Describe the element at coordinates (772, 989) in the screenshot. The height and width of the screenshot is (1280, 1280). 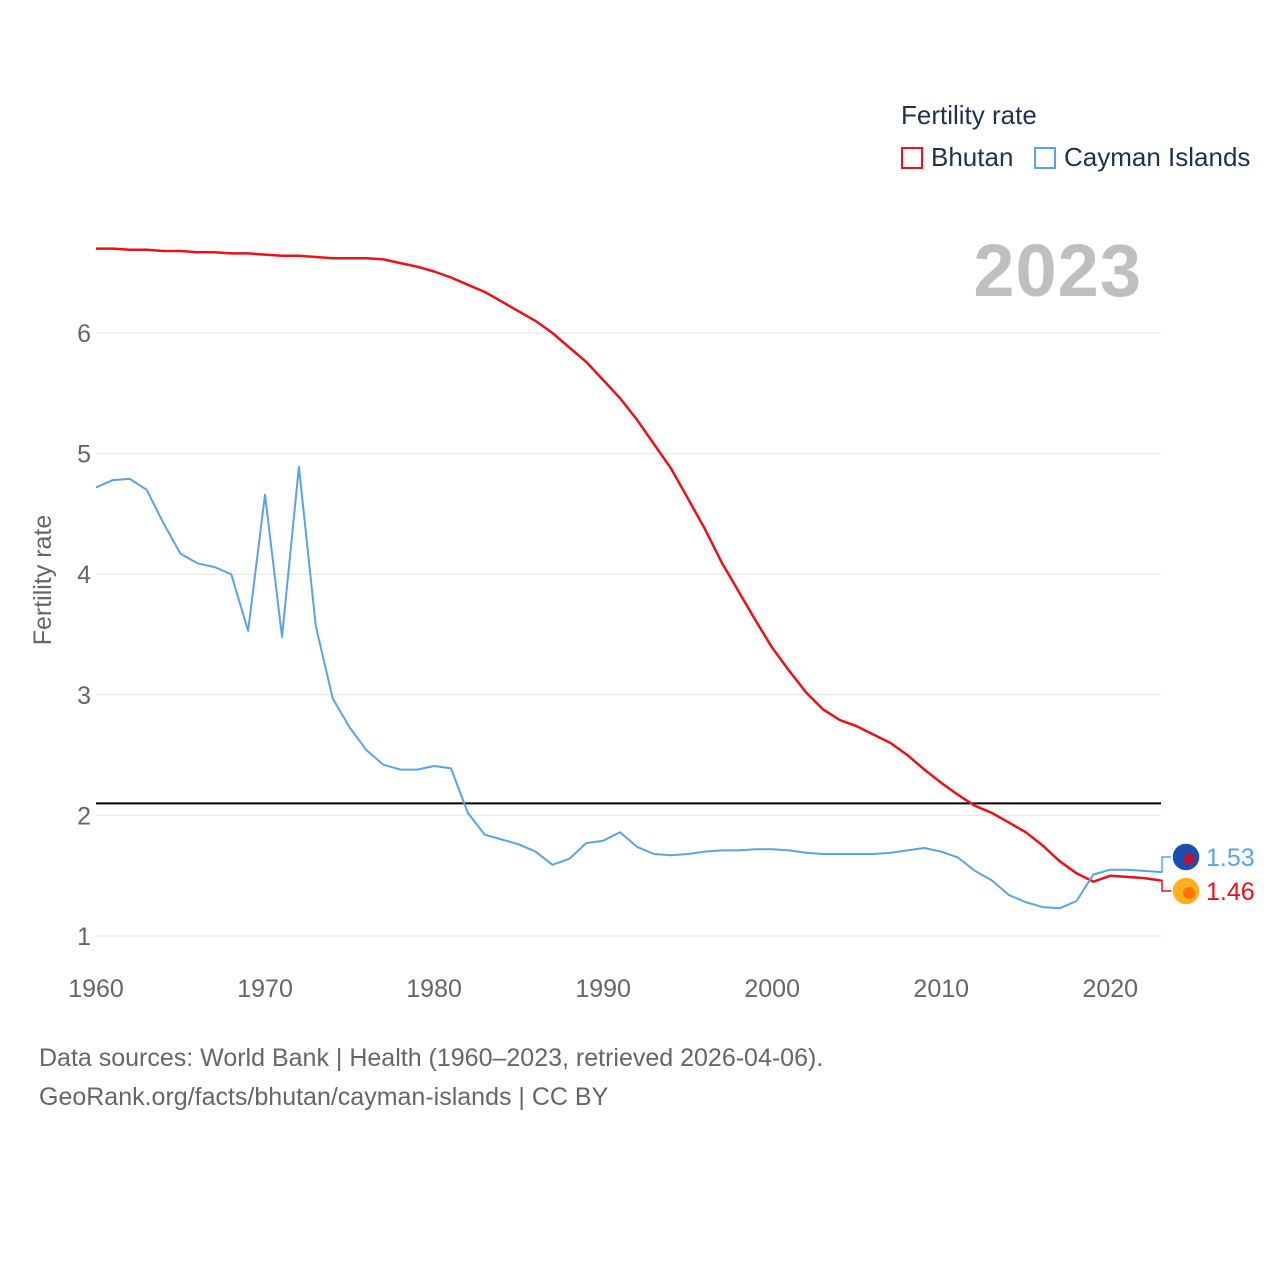
I see `x-tick-label: 2000` at that location.